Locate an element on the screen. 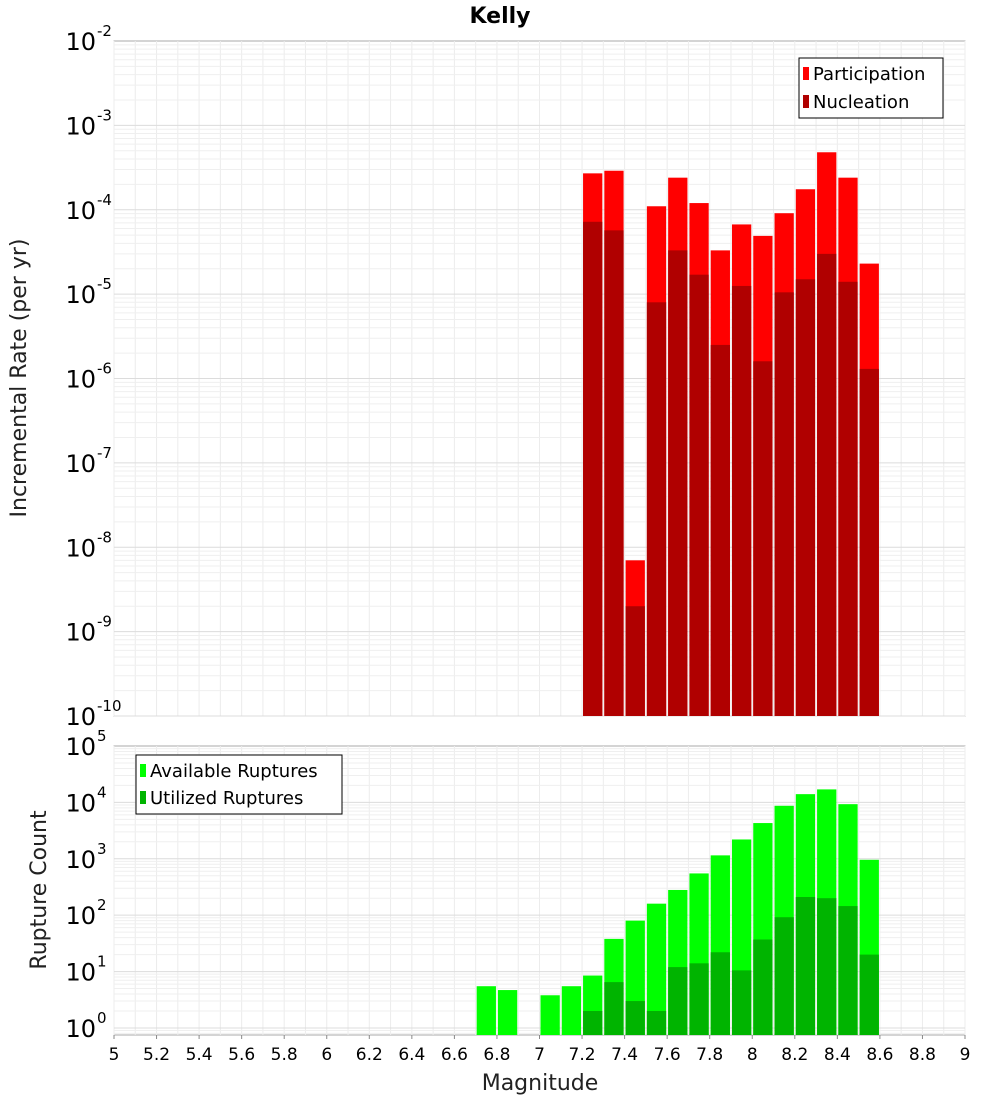 The height and width of the screenshot is (1100, 1000). bottom-y-axis-label: Rupture Count is located at coordinates (39, 890).